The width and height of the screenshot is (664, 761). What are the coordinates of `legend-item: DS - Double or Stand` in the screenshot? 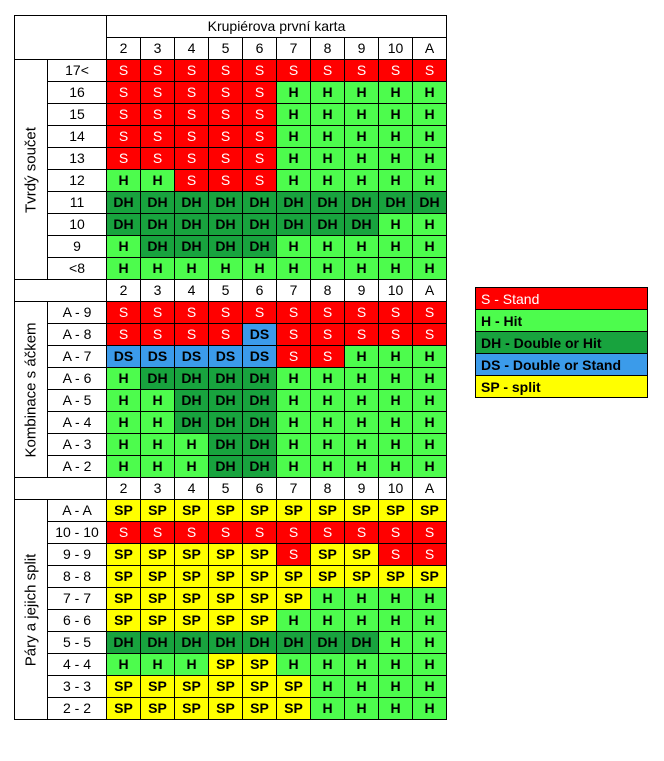 It's located at (561, 364).